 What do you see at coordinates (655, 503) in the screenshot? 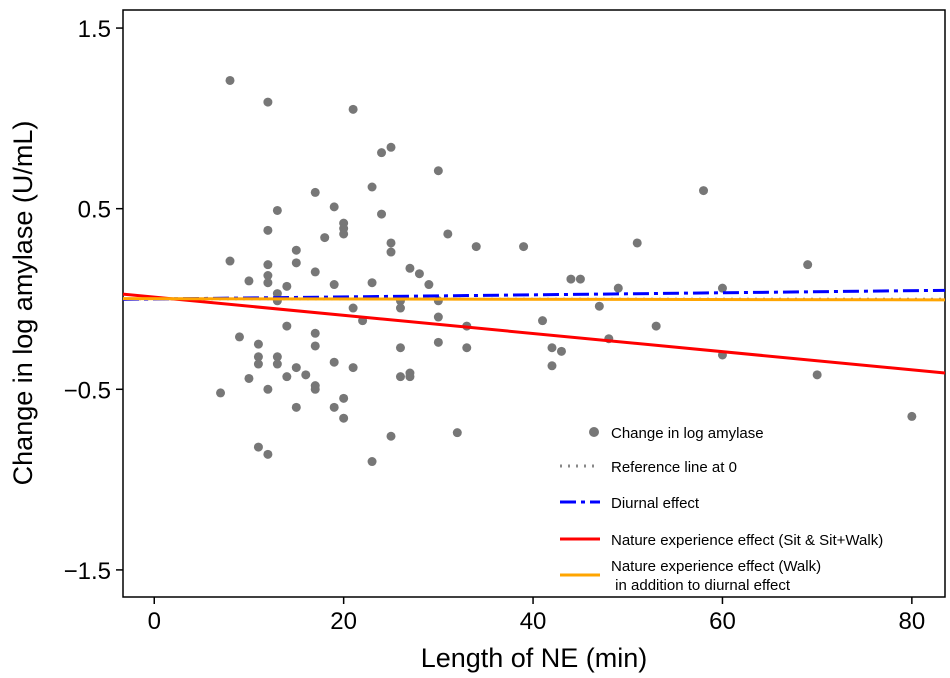
I see `legend-label-diurnal: Diurnal effect` at bounding box center [655, 503].